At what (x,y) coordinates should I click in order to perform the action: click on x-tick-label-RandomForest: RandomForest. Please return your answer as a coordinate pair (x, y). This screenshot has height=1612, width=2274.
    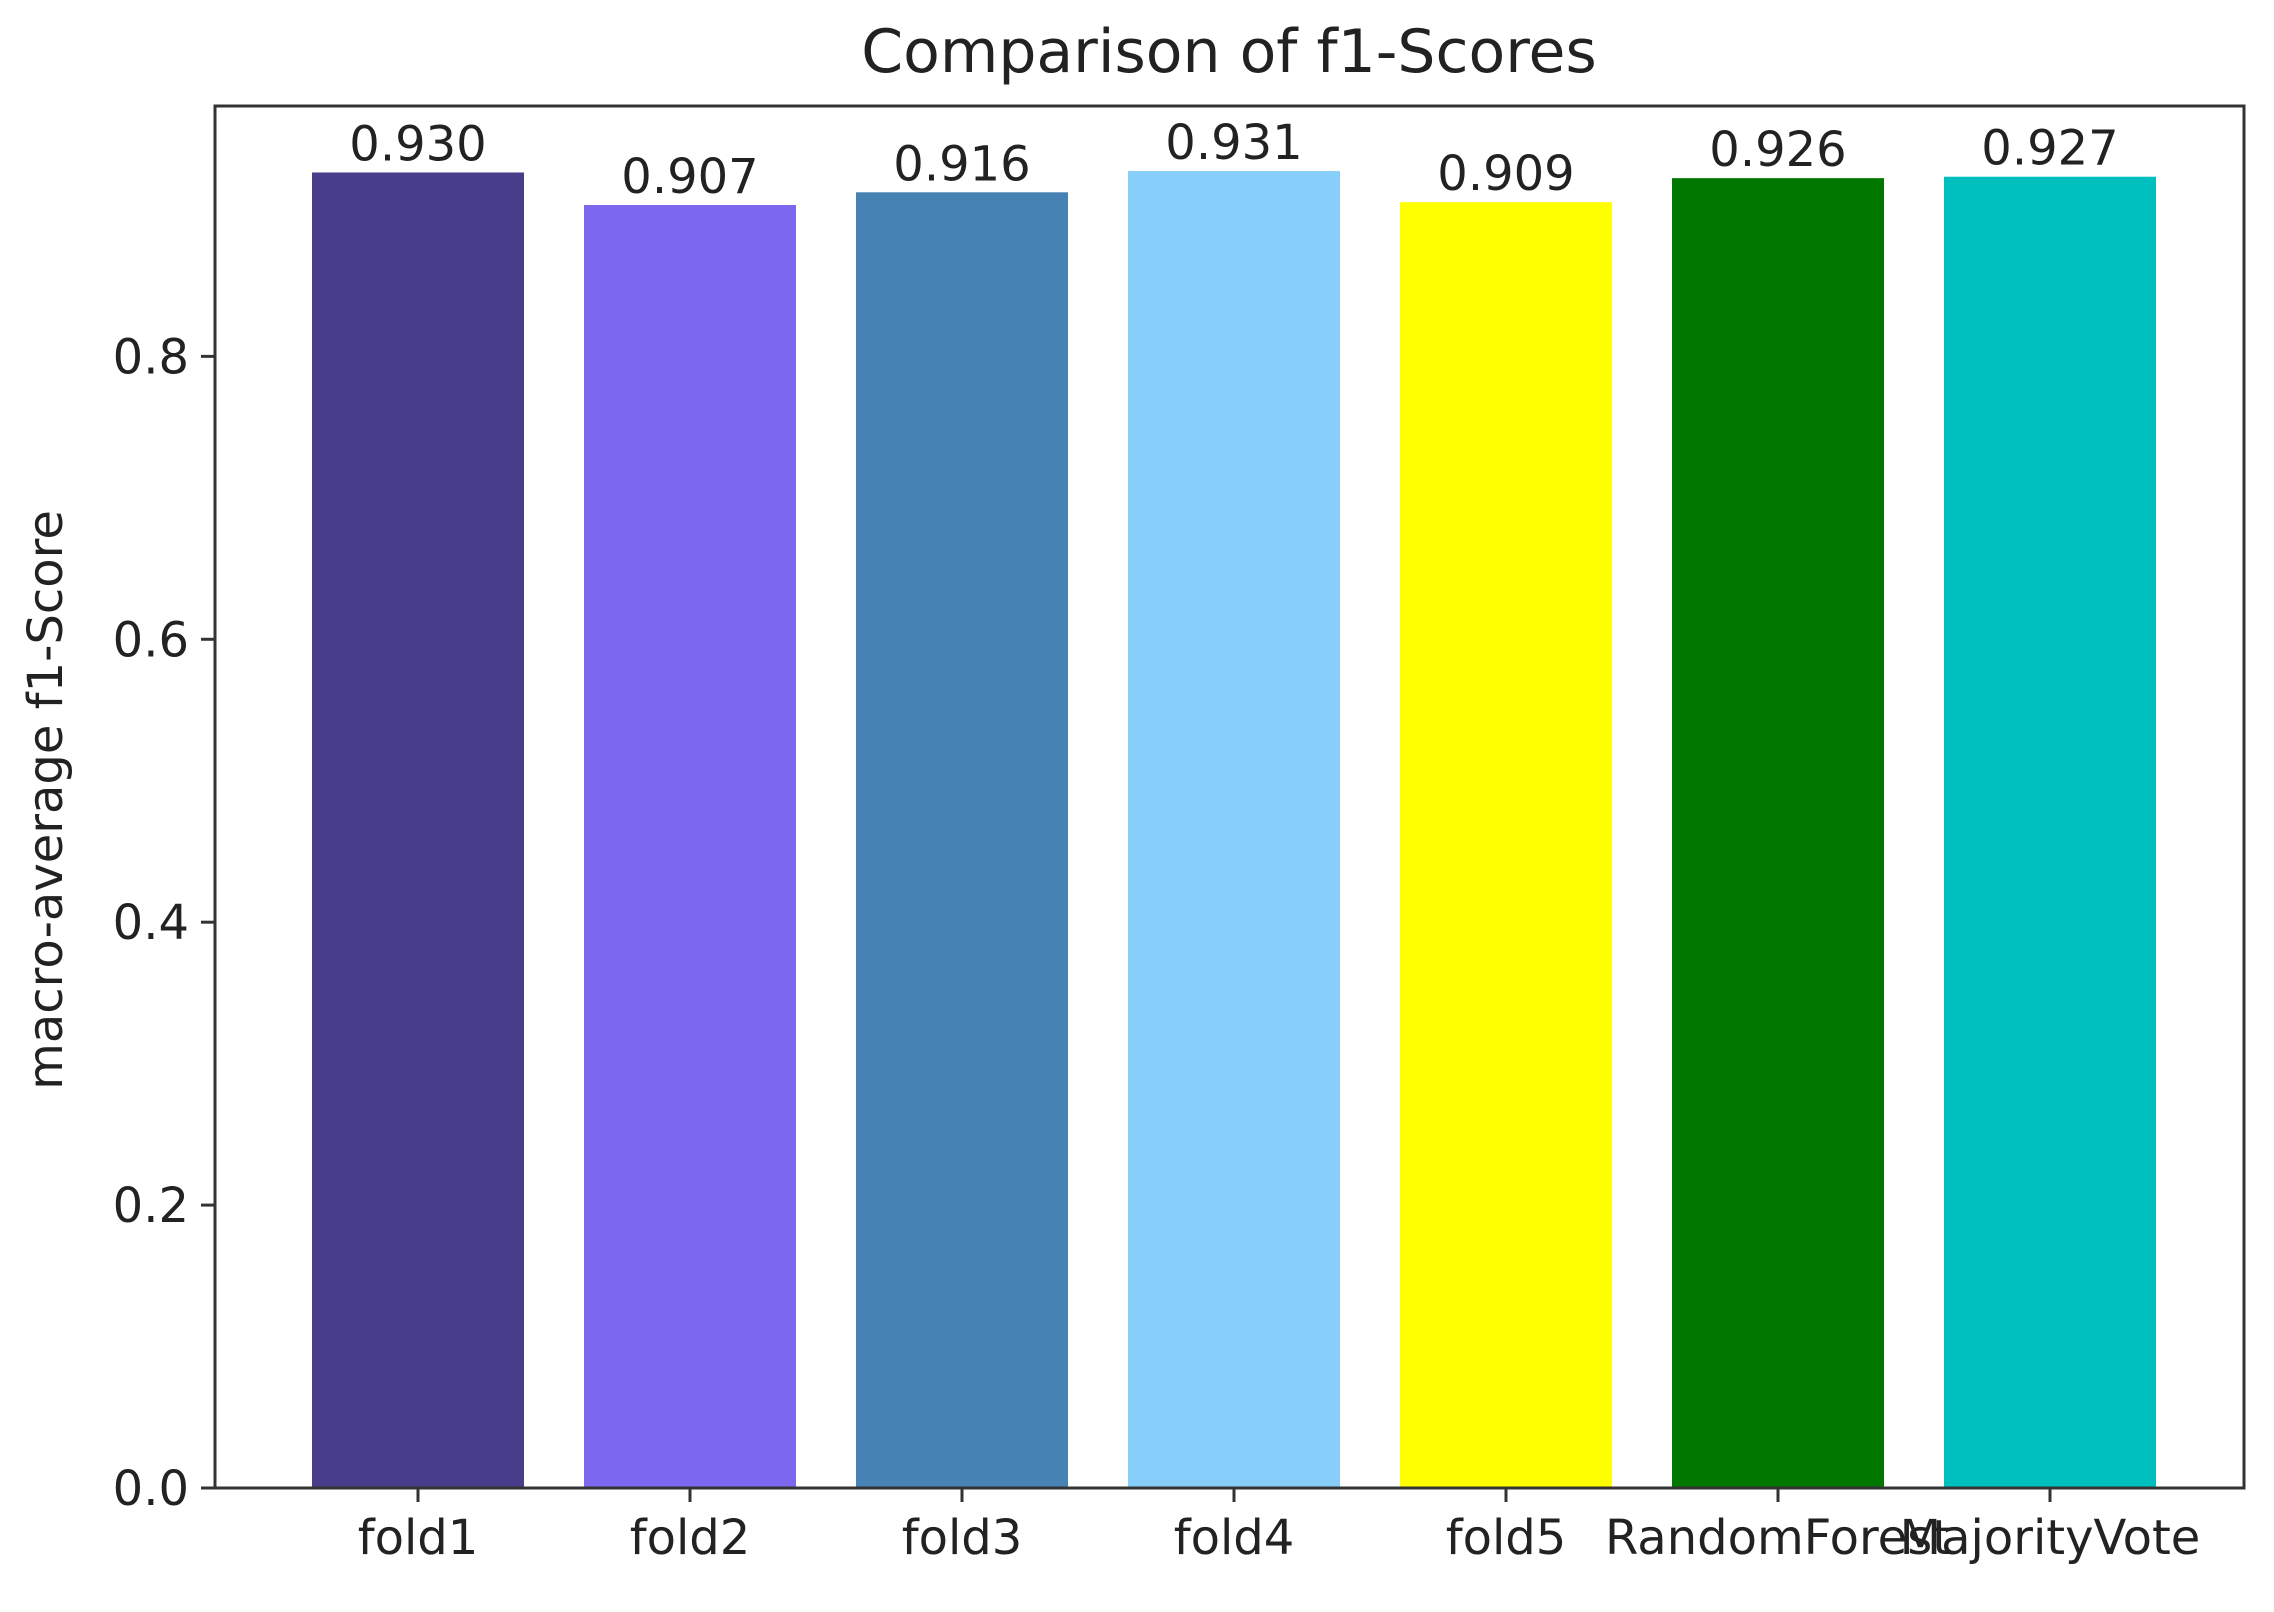
    Looking at the image, I should click on (1778, 1538).